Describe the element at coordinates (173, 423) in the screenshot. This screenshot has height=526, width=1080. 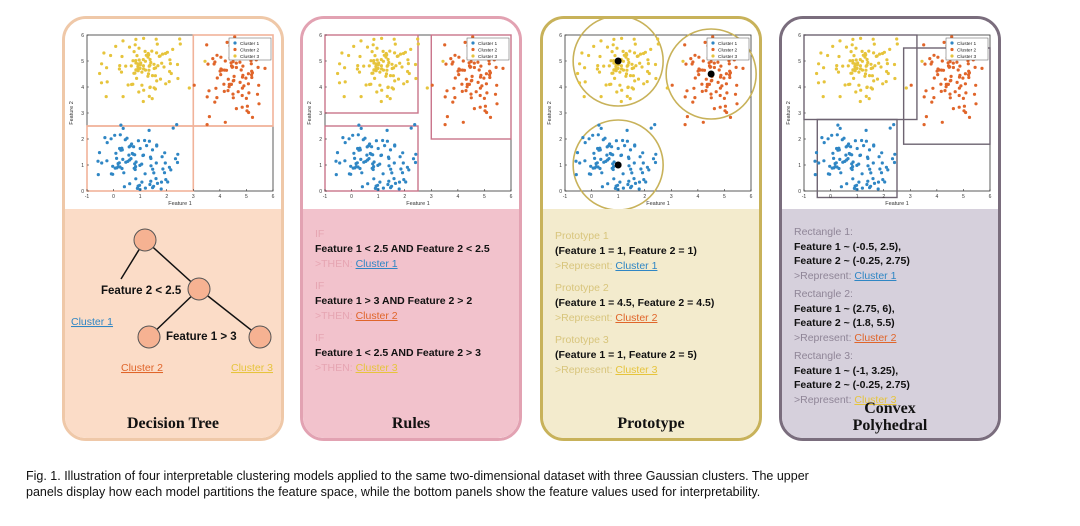
I see `panel-title: Decision Tree` at that location.